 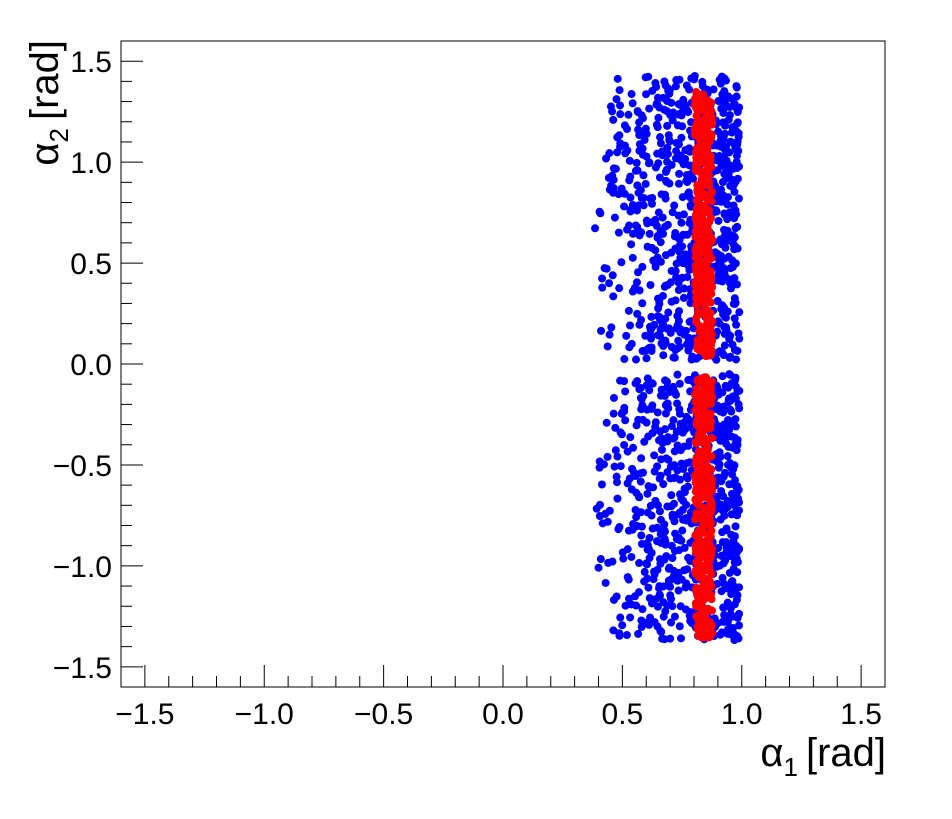 What do you see at coordinates (82, 466) in the screenshot?
I see `y-tick-label: −0.5` at bounding box center [82, 466].